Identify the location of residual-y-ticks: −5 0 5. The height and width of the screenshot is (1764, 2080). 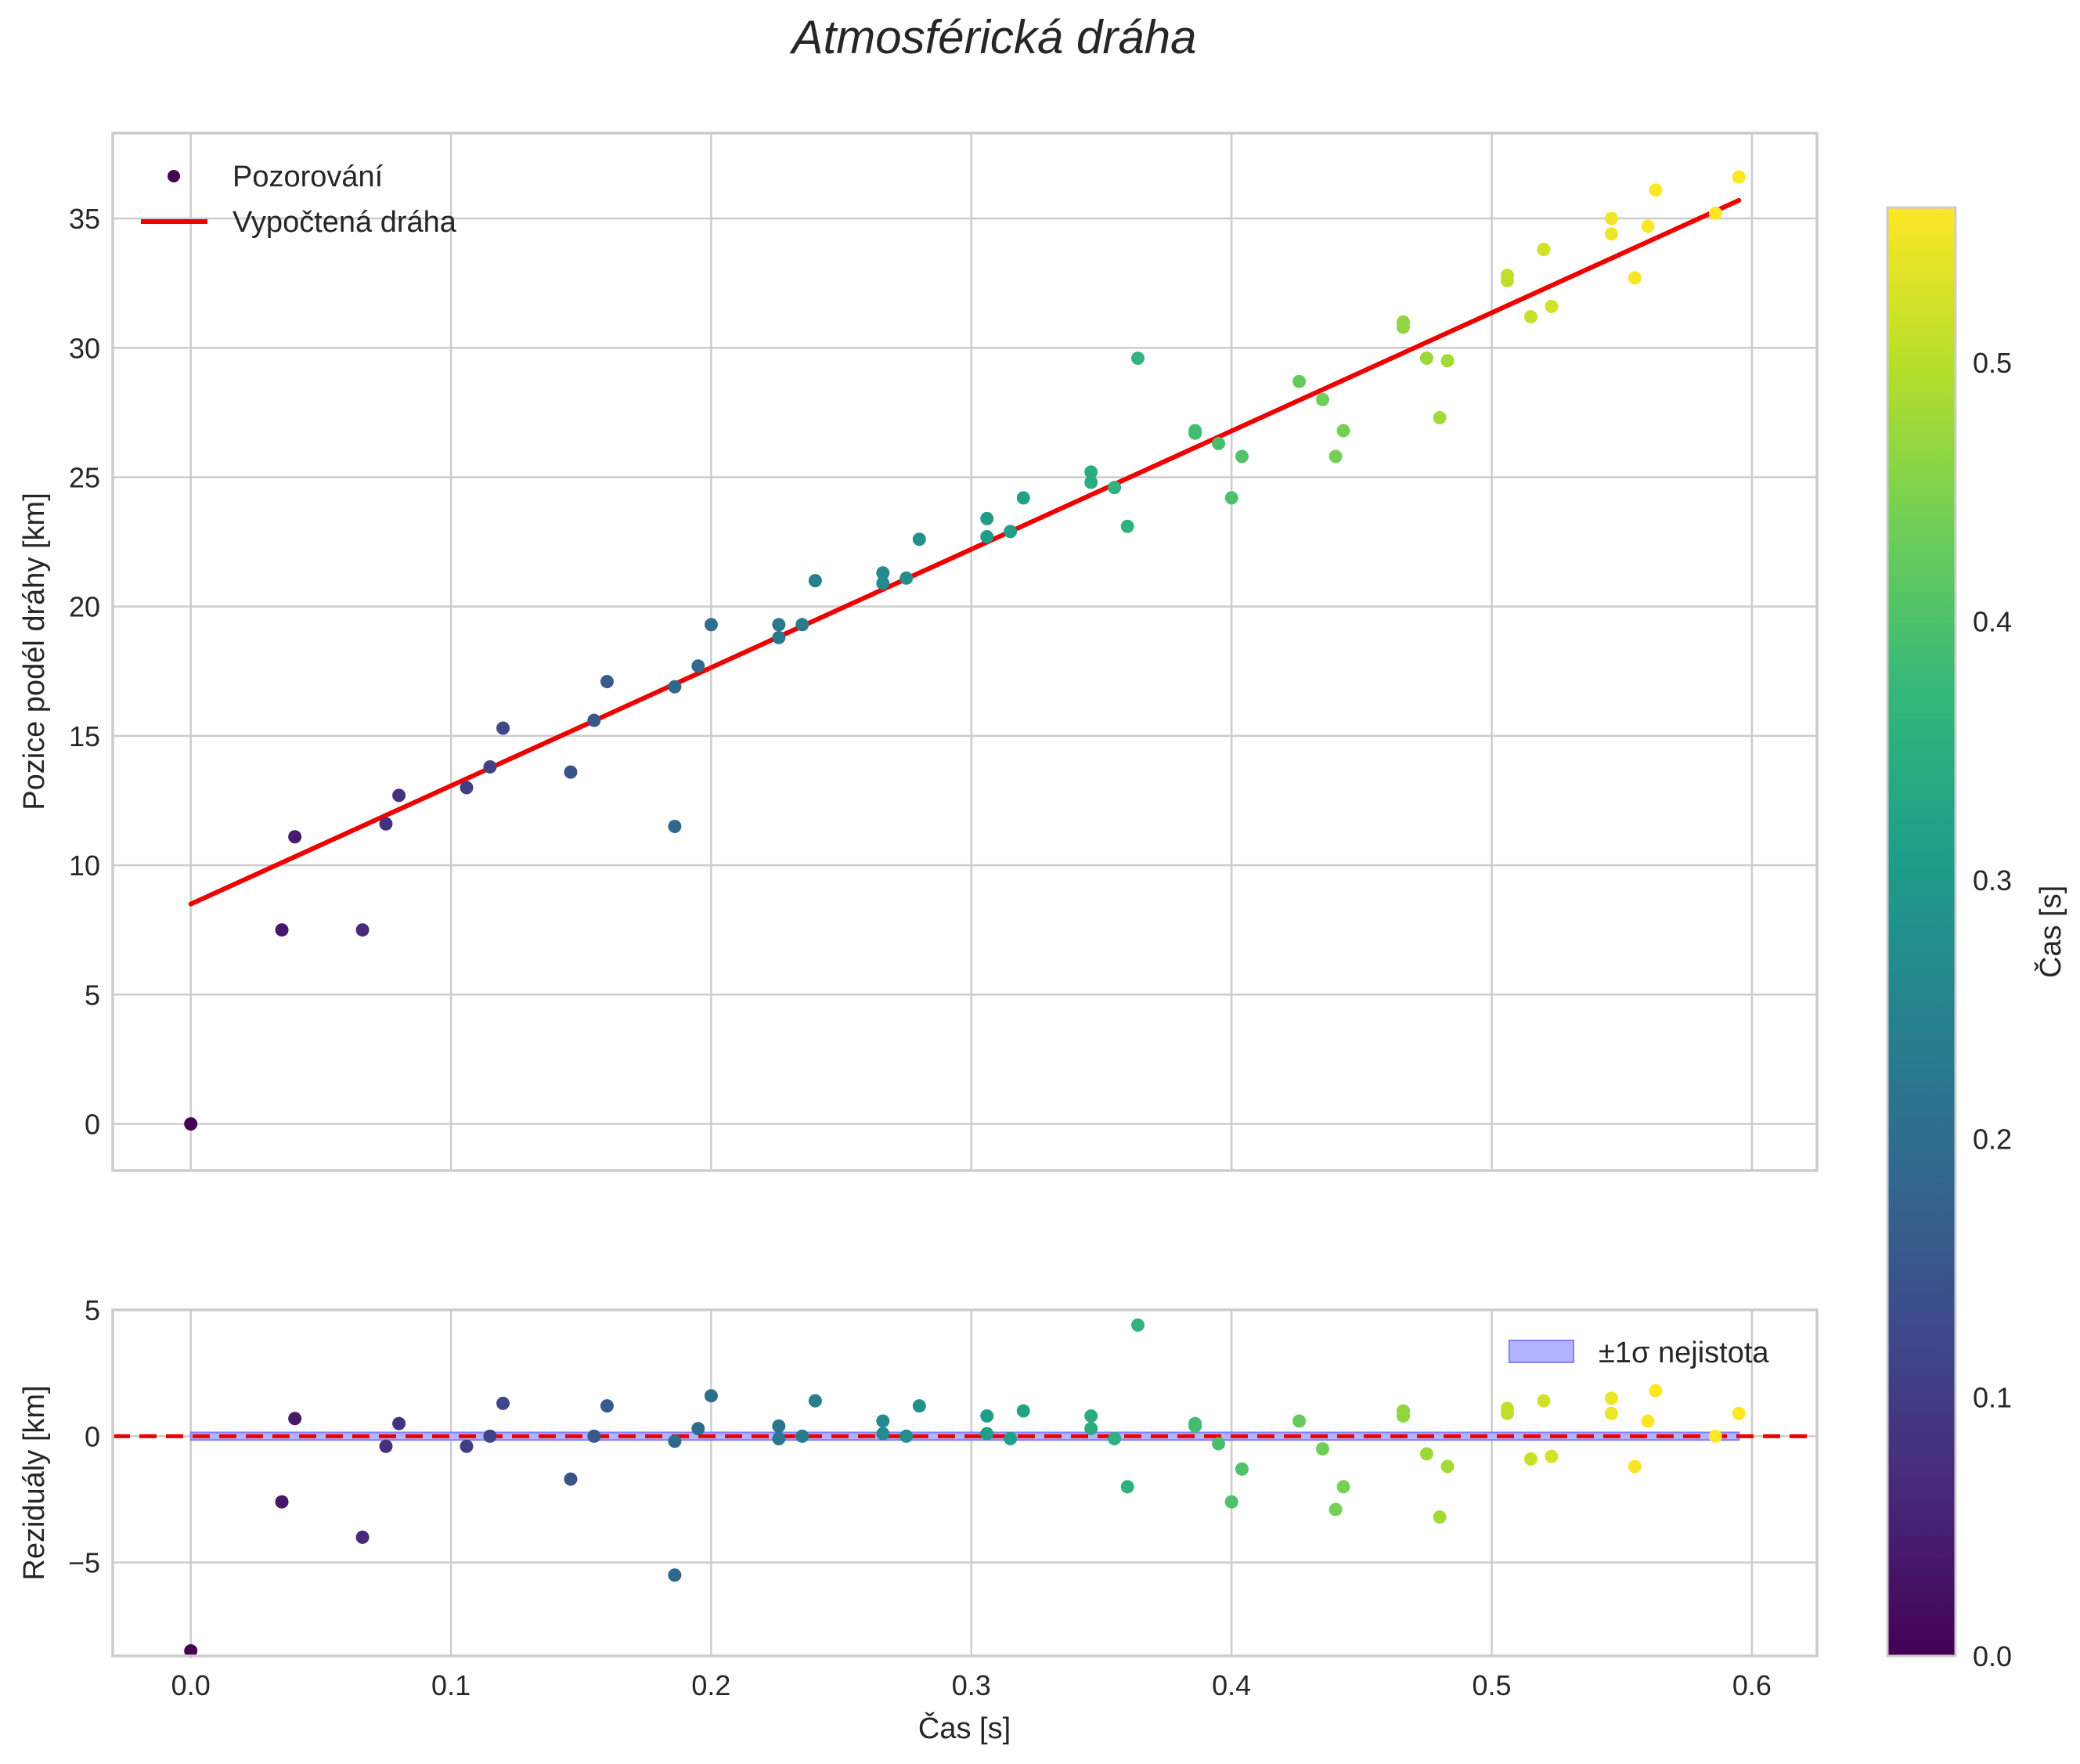
(84, 1436).